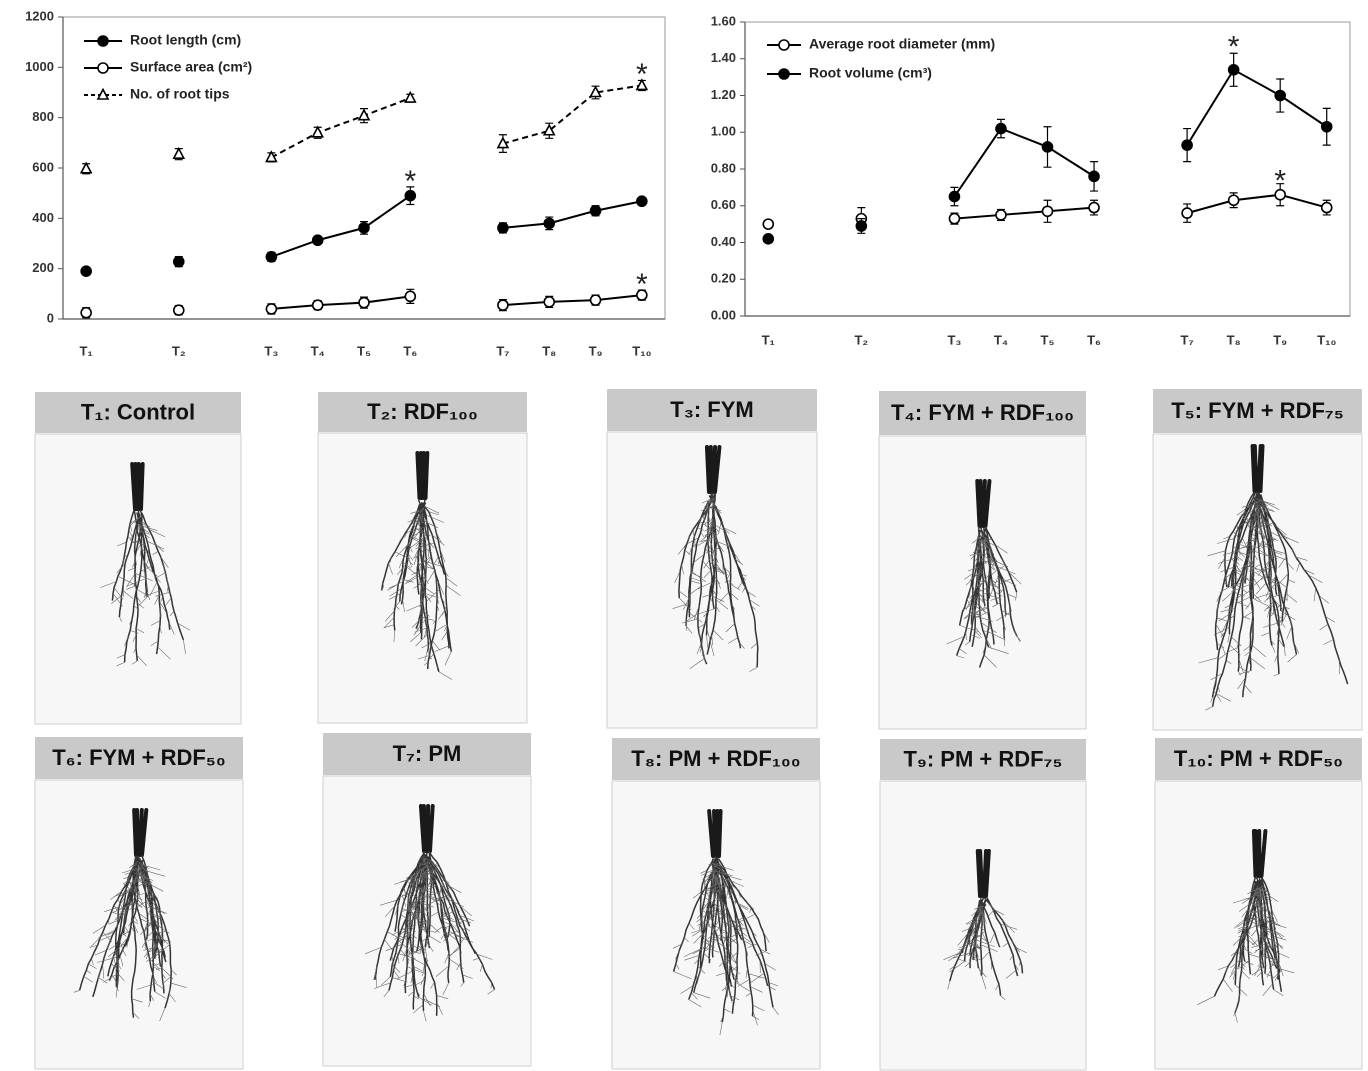  I want to click on photo, so click(983, 925).